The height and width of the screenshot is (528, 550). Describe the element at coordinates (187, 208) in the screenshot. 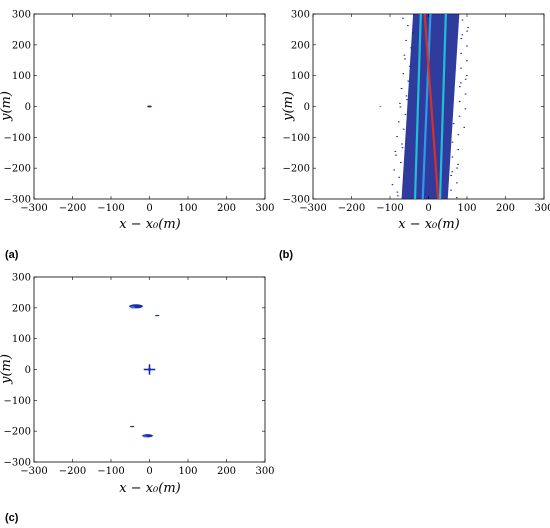

I see `panel-a-x-tick-label: 100` at that location.